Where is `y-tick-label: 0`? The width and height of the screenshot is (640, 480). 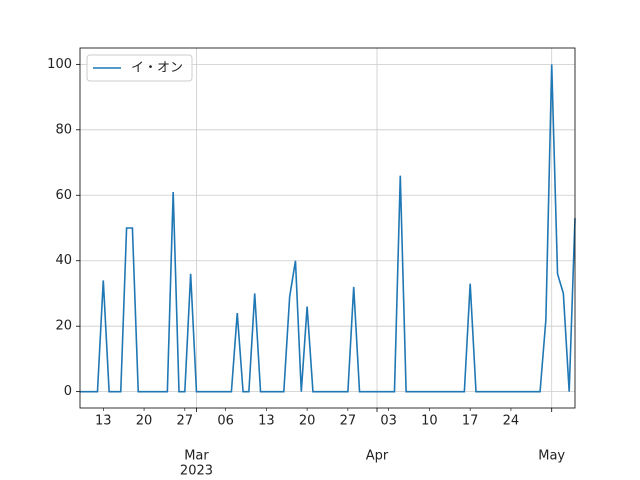 y-tick-label: 0 is located at coordinates (68, 391).